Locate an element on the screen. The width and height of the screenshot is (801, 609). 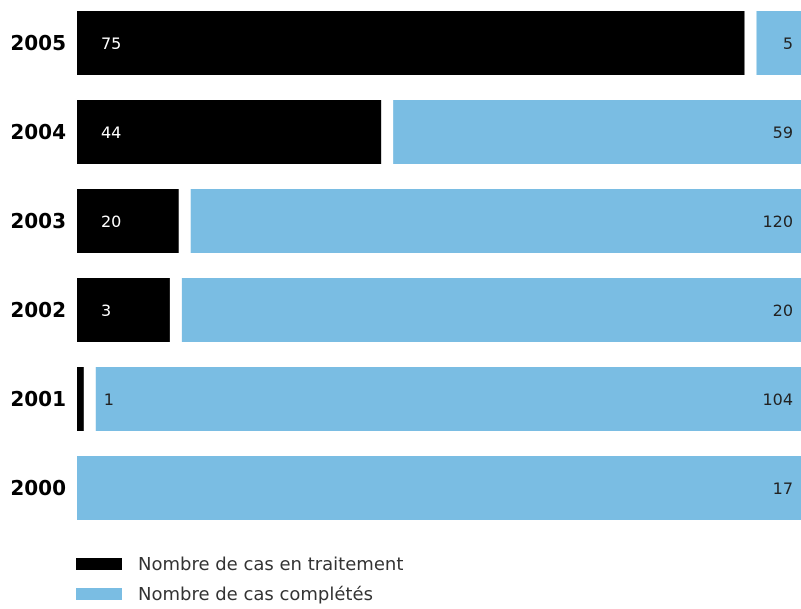
value-label-in-progress-2001: 1 is located at coordinates (109, 399).